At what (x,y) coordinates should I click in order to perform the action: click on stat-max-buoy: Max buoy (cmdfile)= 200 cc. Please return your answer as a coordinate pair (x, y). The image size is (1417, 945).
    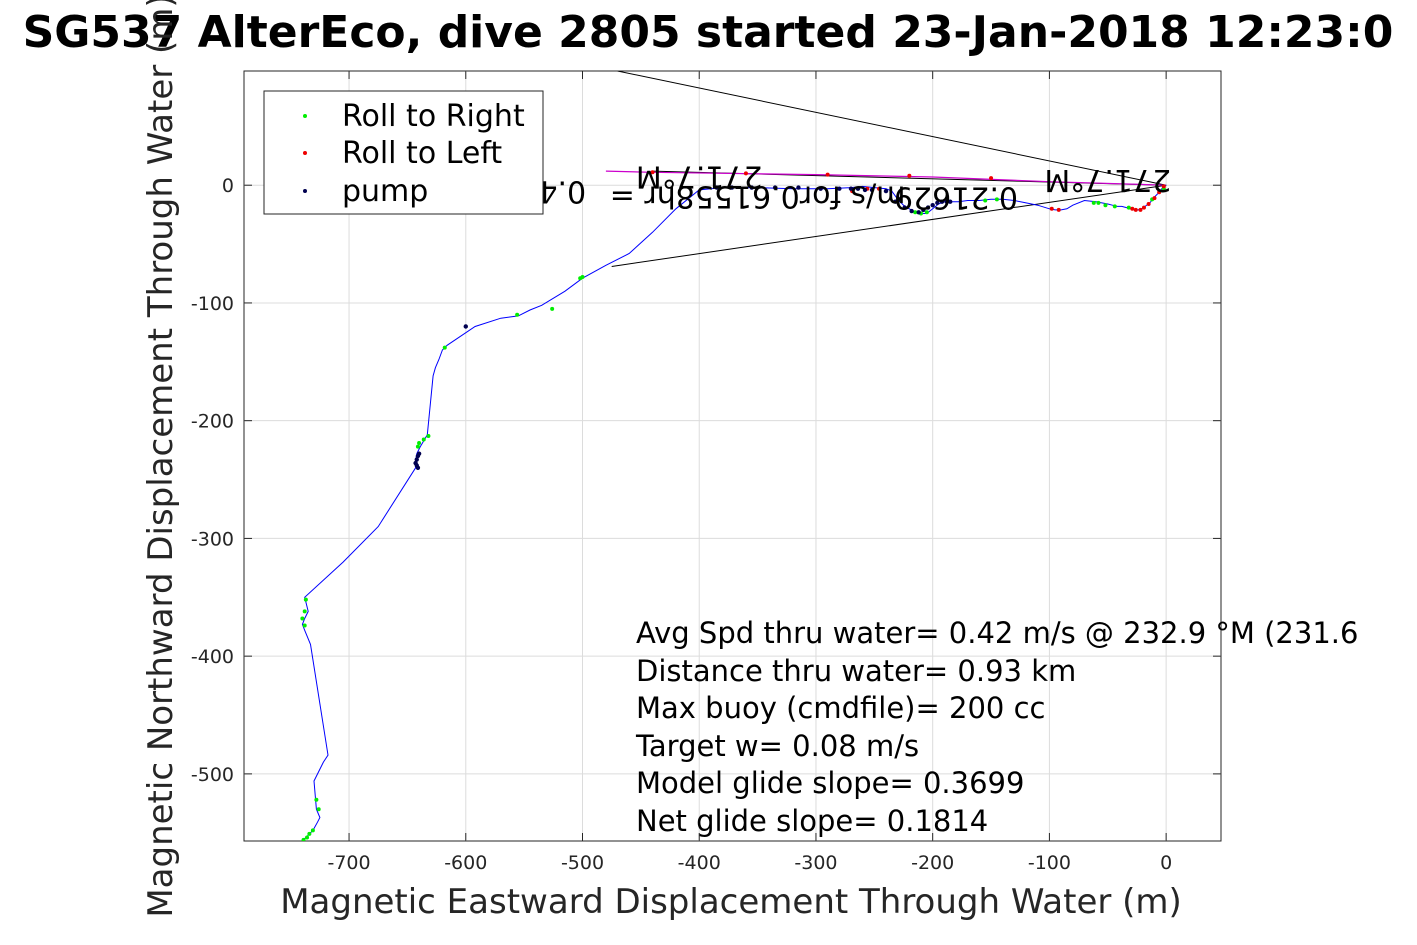
    Looking at the image, I should click on (840, 708).